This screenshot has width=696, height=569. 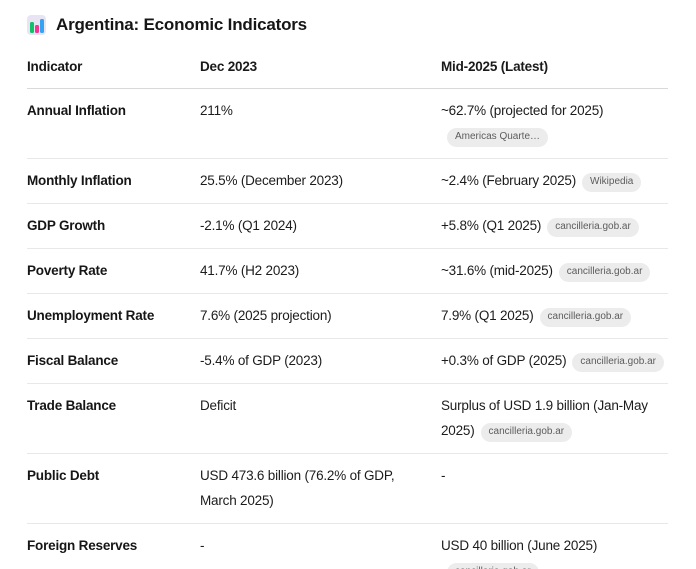 What do you see at coordinates (347, 25) in the screenshot?
I see `title-row: Argentina: Economic Indicators` at bounding box center [347, 25].